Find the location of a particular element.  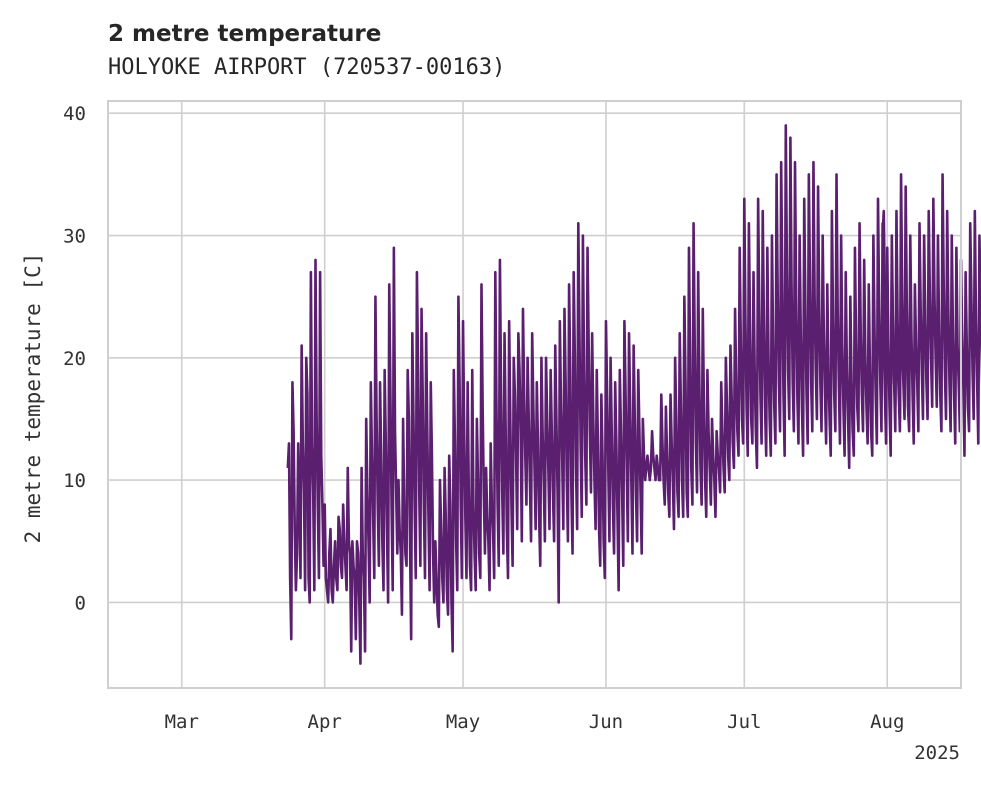

y-axis: 0 10 20 30 40 is located at coordinates (74, 358).